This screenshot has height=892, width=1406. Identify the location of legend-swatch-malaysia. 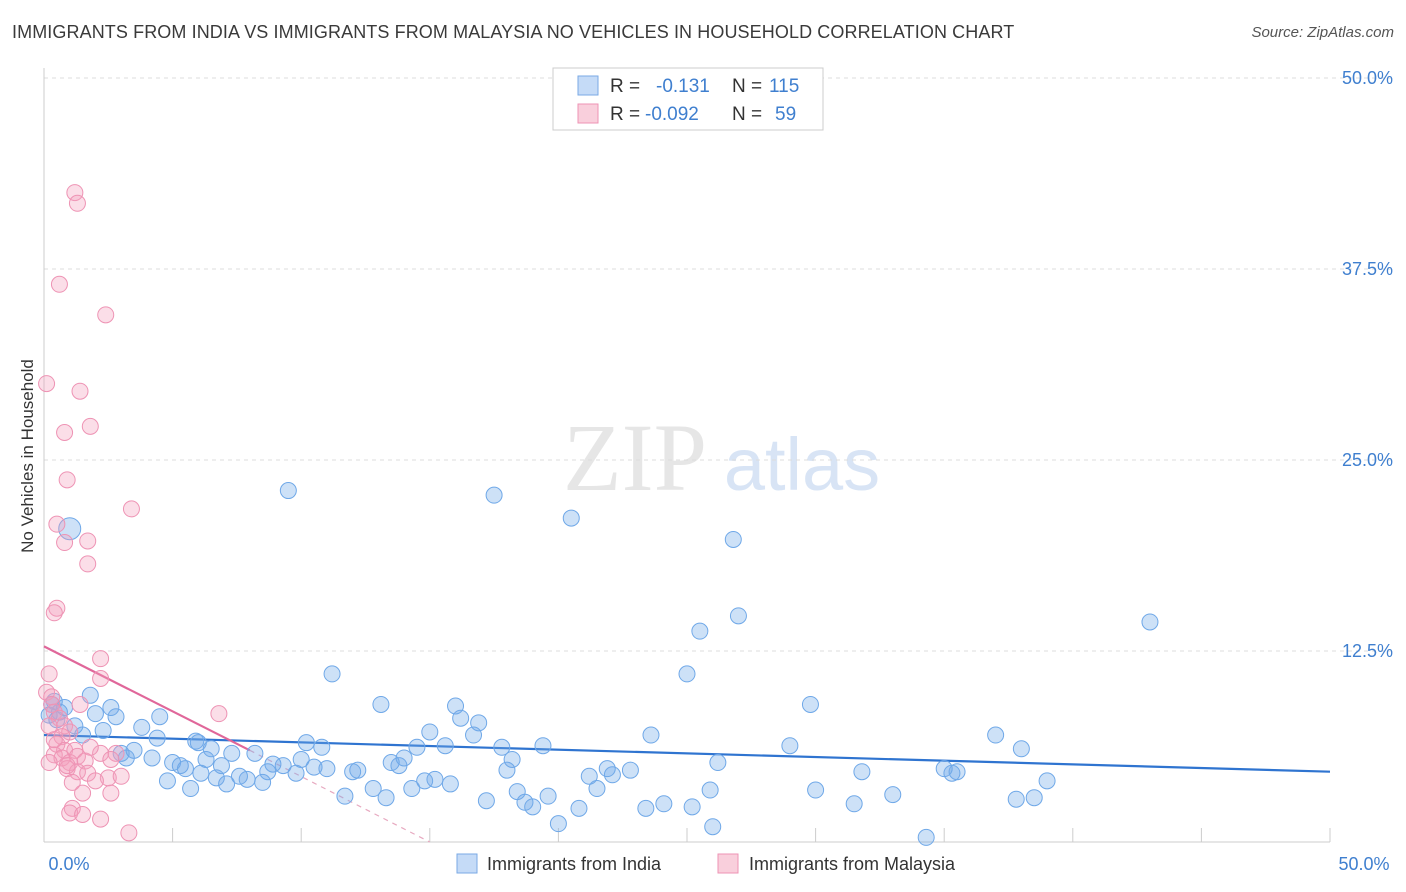
(588, 113).